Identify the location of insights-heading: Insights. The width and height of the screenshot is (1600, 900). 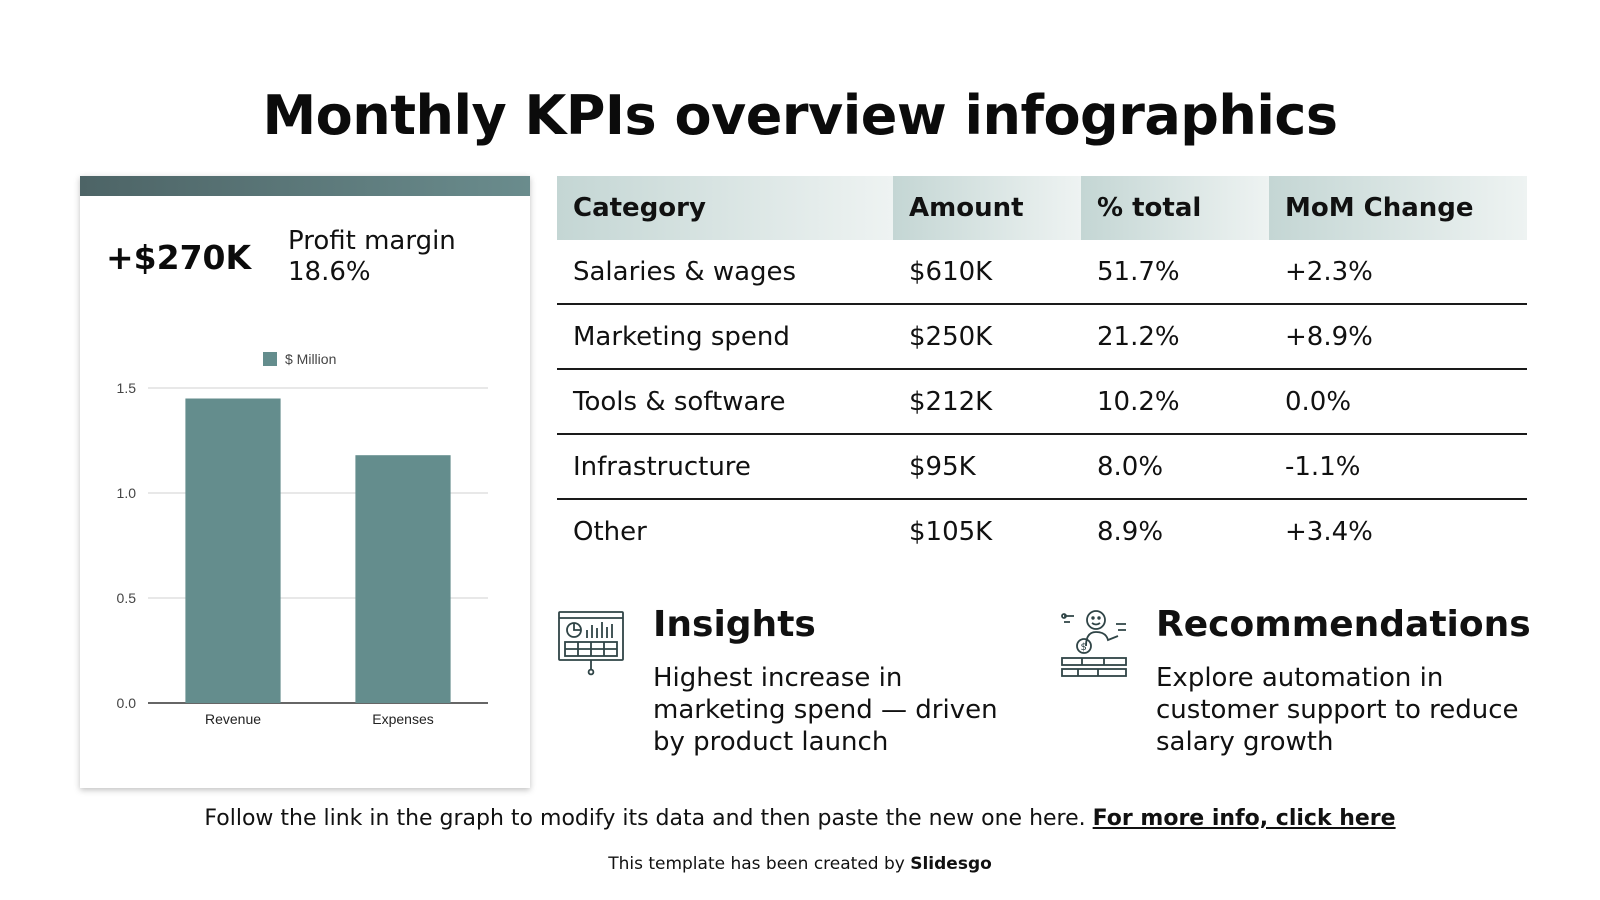
(734, 624).